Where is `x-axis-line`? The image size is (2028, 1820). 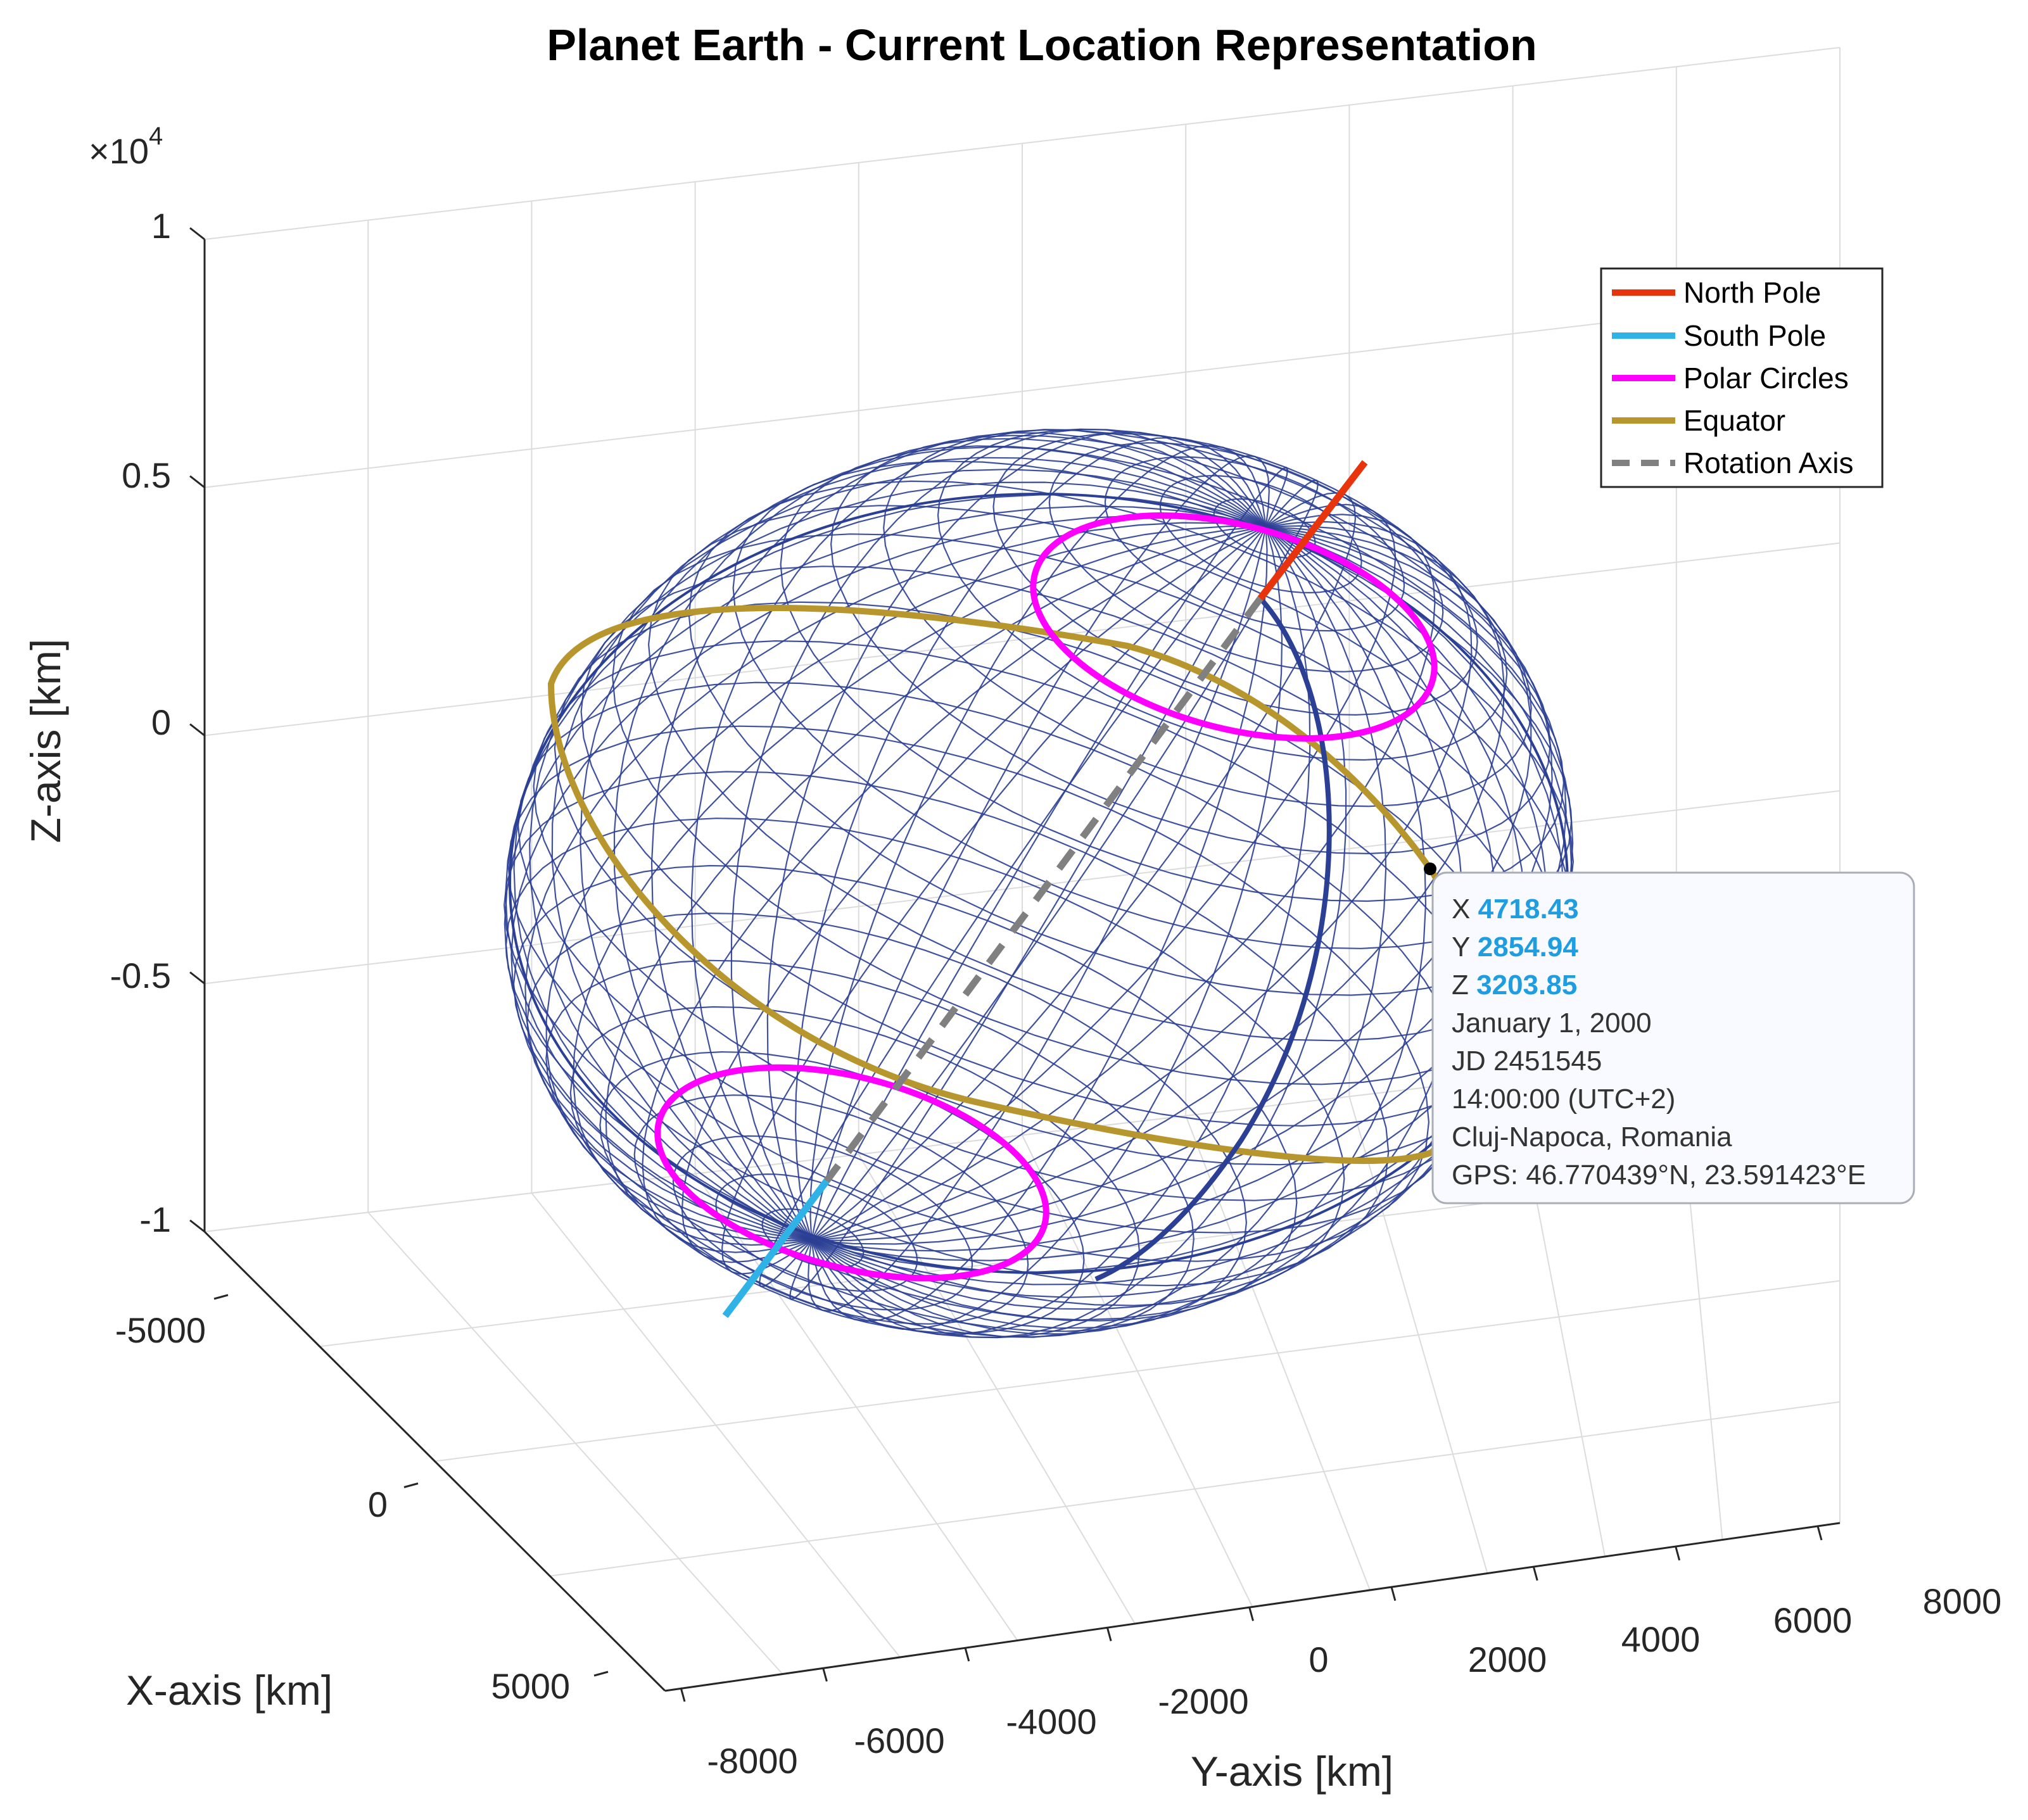 x-axis-line is located at coordinates (434, 1461).